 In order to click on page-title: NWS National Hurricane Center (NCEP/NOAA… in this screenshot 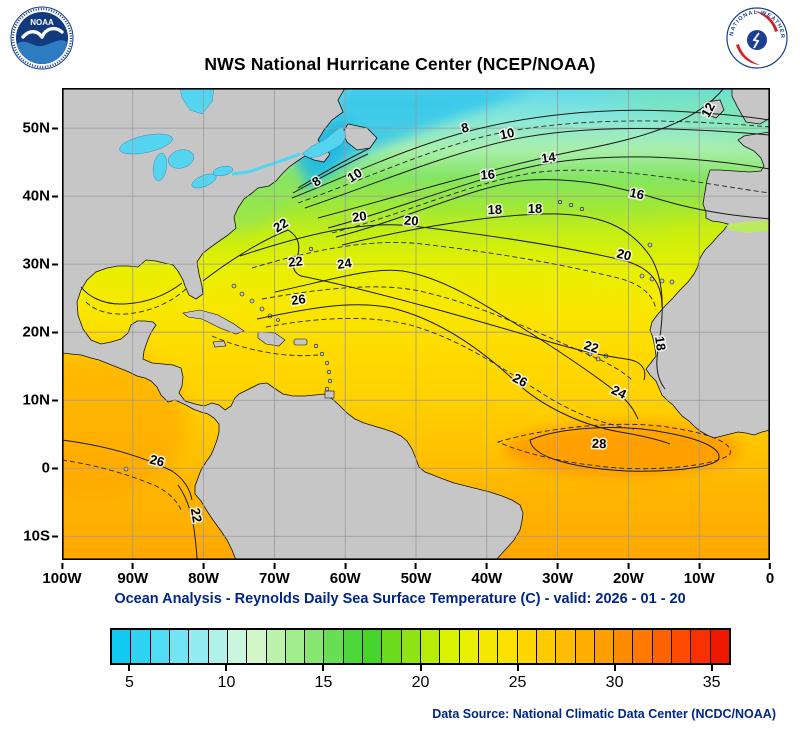, I will do `click(400, 64)`.